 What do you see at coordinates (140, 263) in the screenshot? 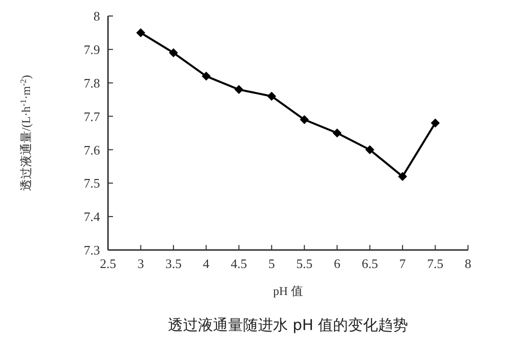
I see `x-tick-label: 3` at bounding box center [140, 263].